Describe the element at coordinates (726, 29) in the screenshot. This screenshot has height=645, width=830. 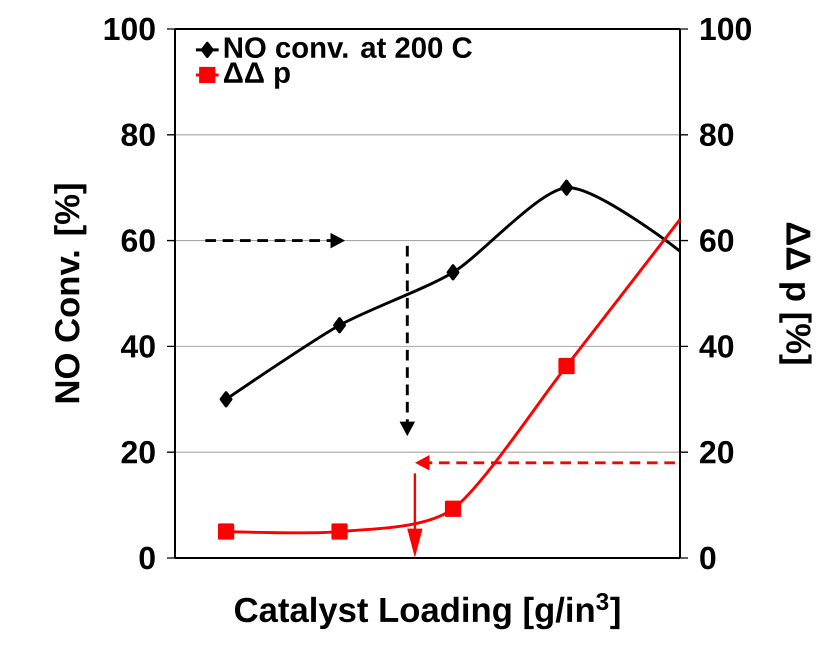
I see `y2-tick-label: 100` at that location.